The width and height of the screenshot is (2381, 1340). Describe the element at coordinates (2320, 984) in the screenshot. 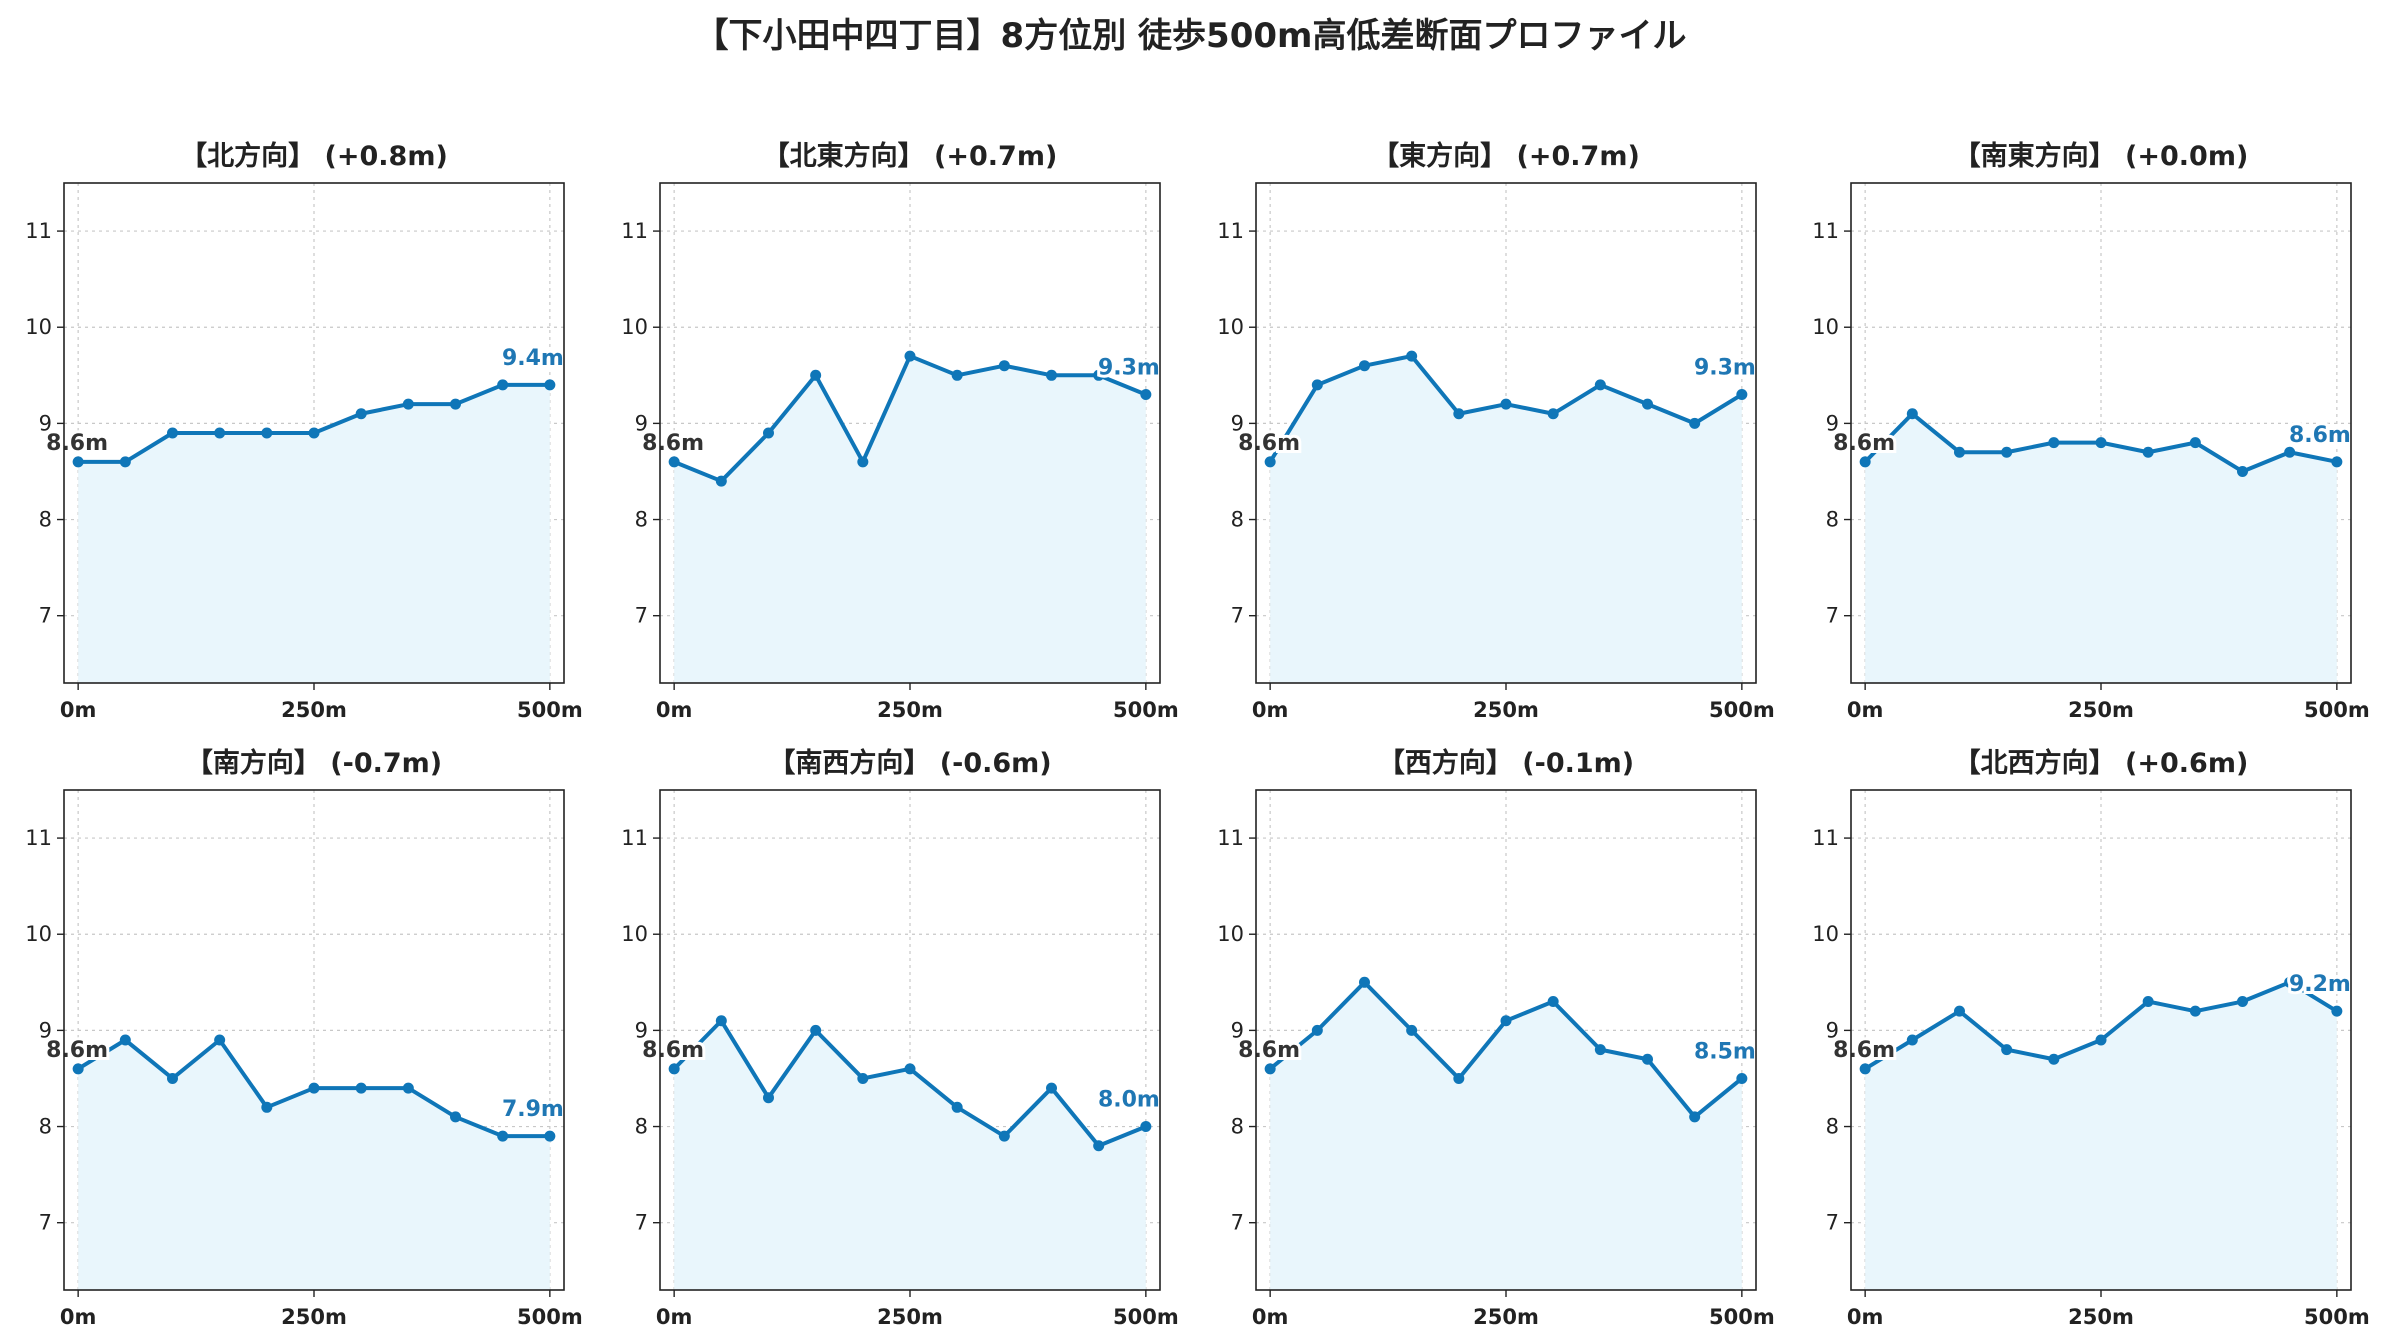

I see `end-elevation-label: 9.2m` at that location.